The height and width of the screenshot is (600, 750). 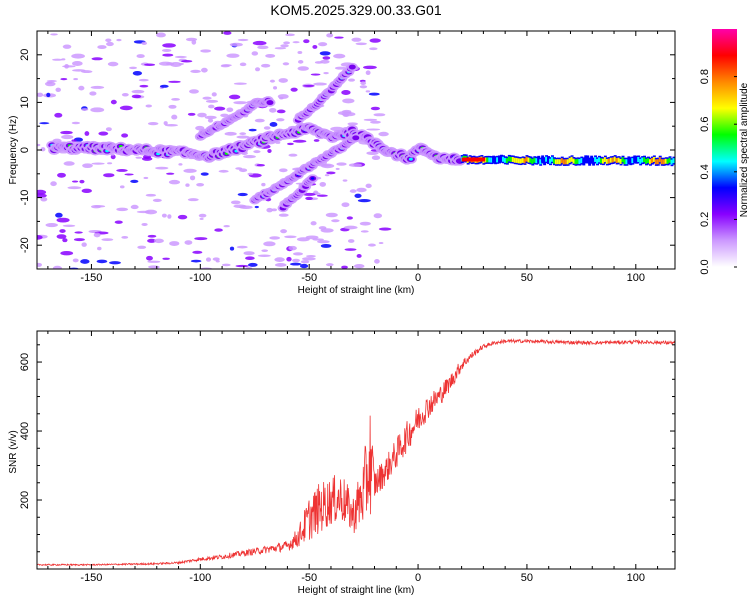 What do you see at coordinates (744, 149) in the screenshot?
I see `colorbar-label: Normalized spectral amplitude` at bounding box center [744, 149].